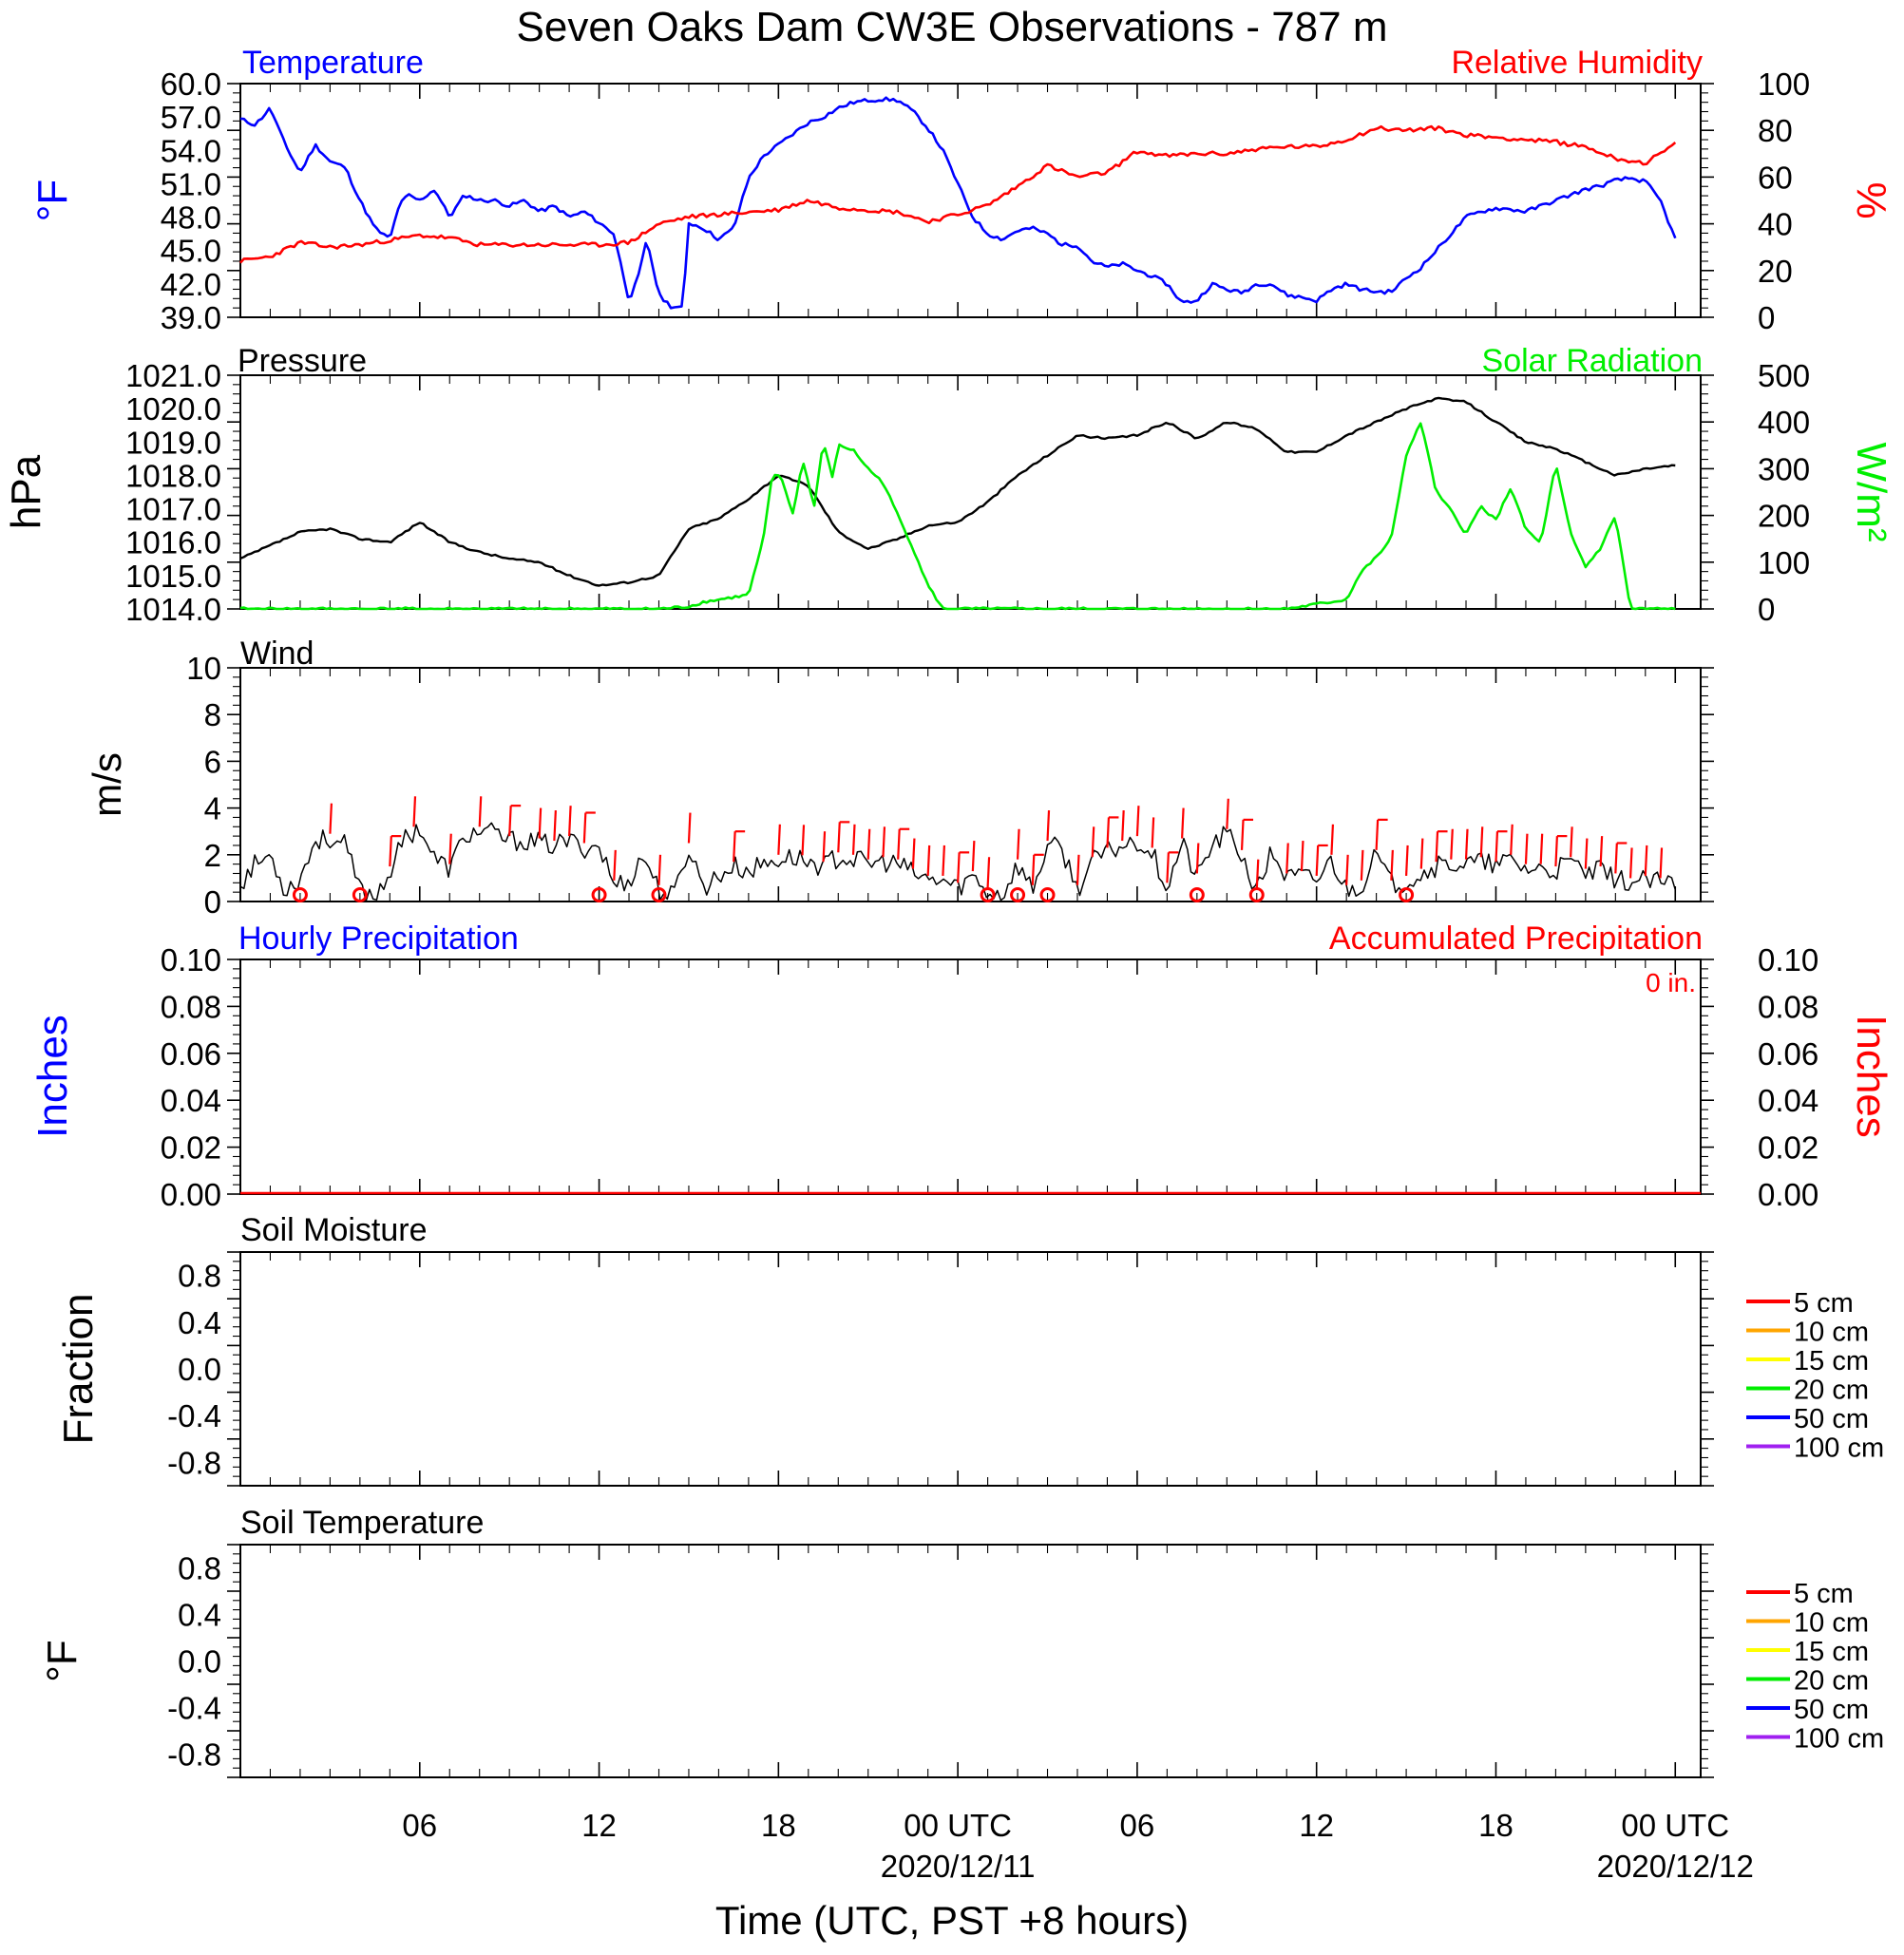 This screenshot has height=1955, width=1904. I want to click on temperature-line, so click(958, 203).